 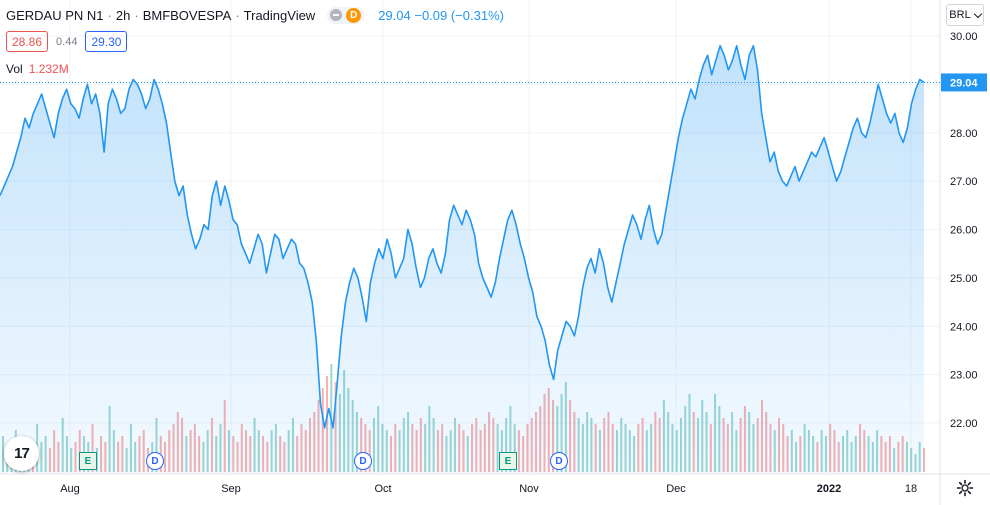 What do you see at coordinates (14, 69) in the screenshot?
I see `volume-label: Vol` at bounding box center [14, 69].